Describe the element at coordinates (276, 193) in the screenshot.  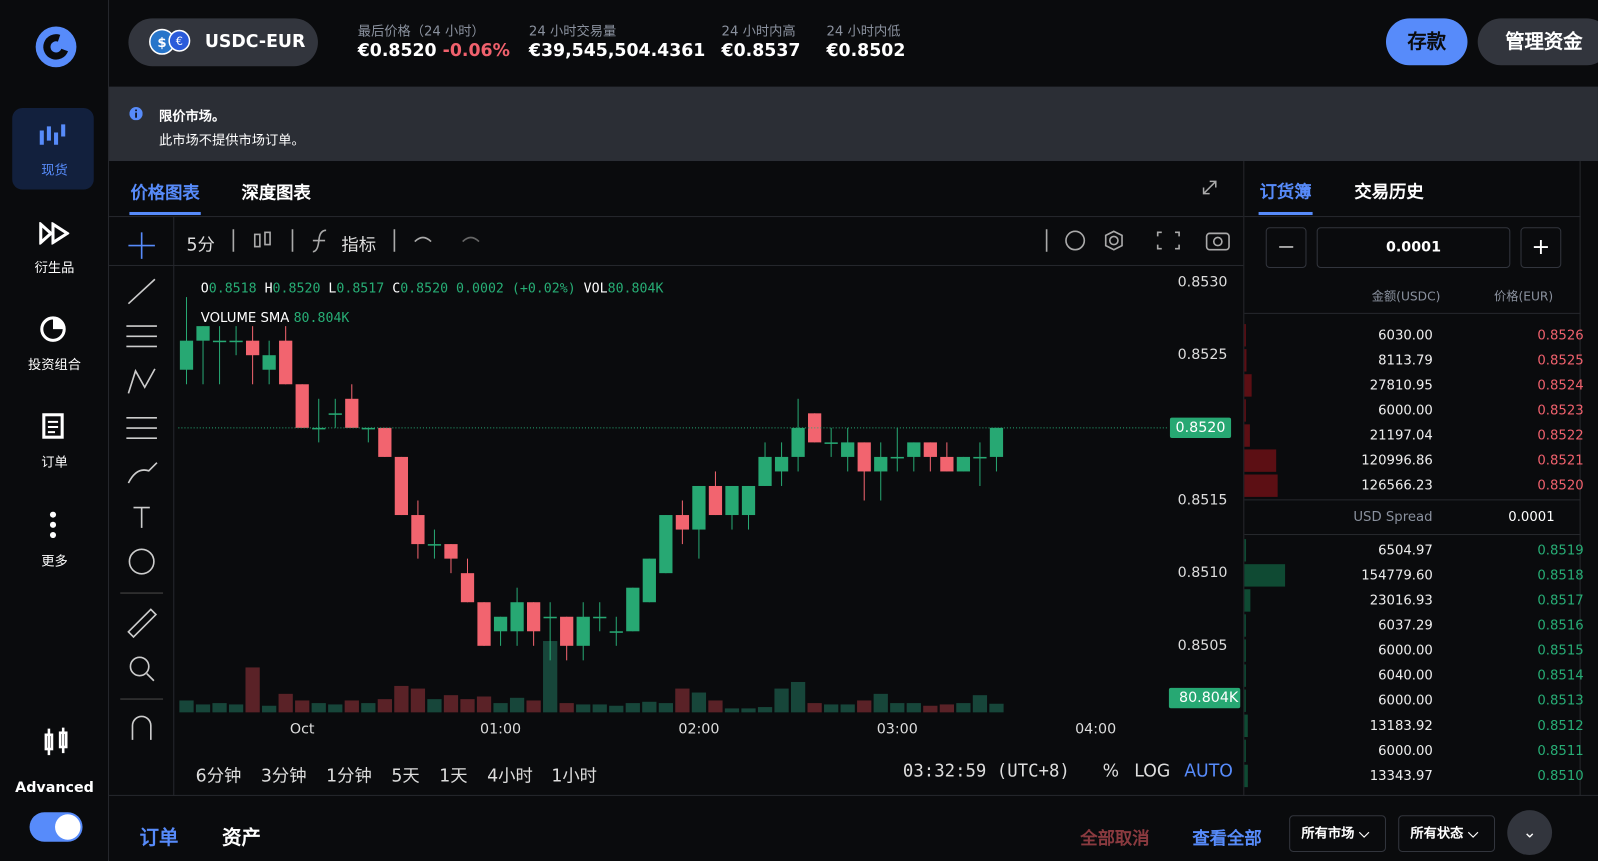
I see `tab: 深度图表` at that location.